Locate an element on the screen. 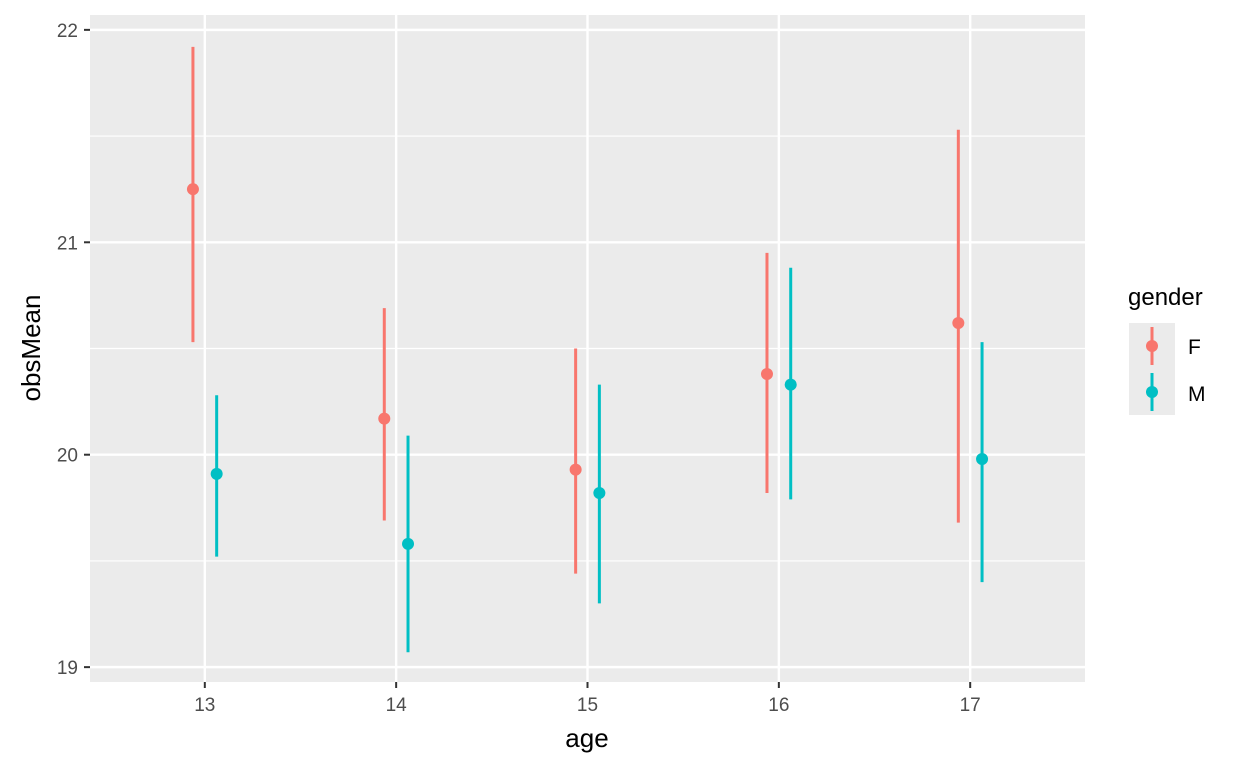  x-tick-label: 17 is located at coordinates (970, 705).